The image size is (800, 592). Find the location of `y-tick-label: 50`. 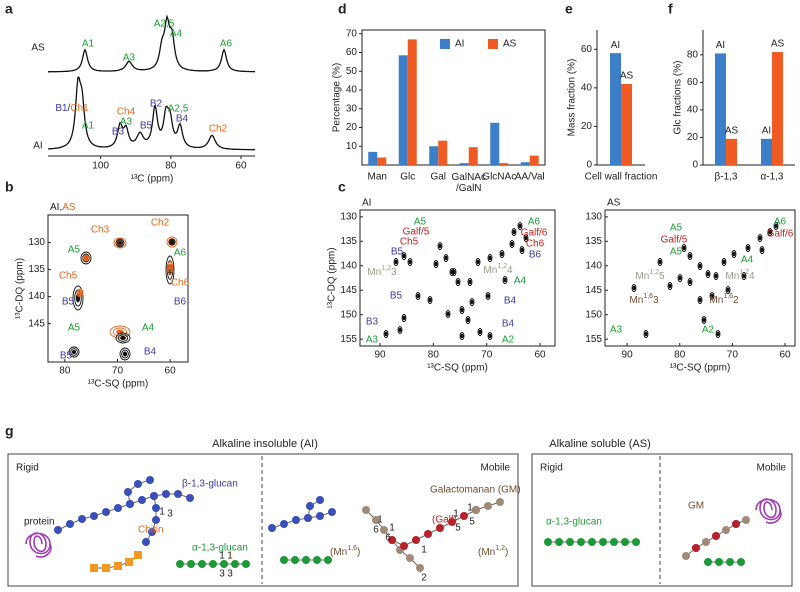

y-tick-label: 50 is located at coordinates (352, 71).